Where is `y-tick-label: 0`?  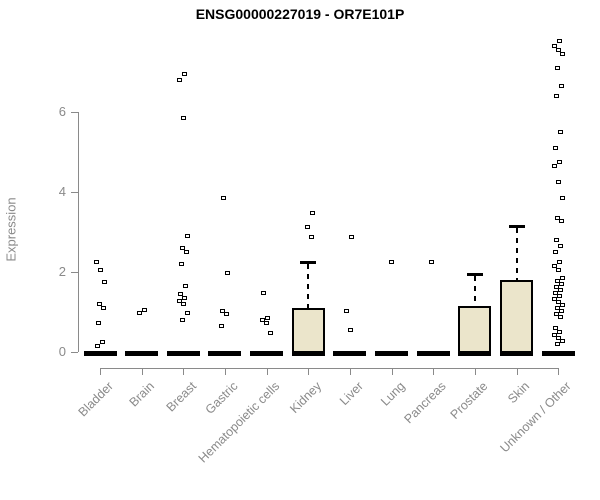 y-tick-label: 0 is located at coordinates (62, 351).